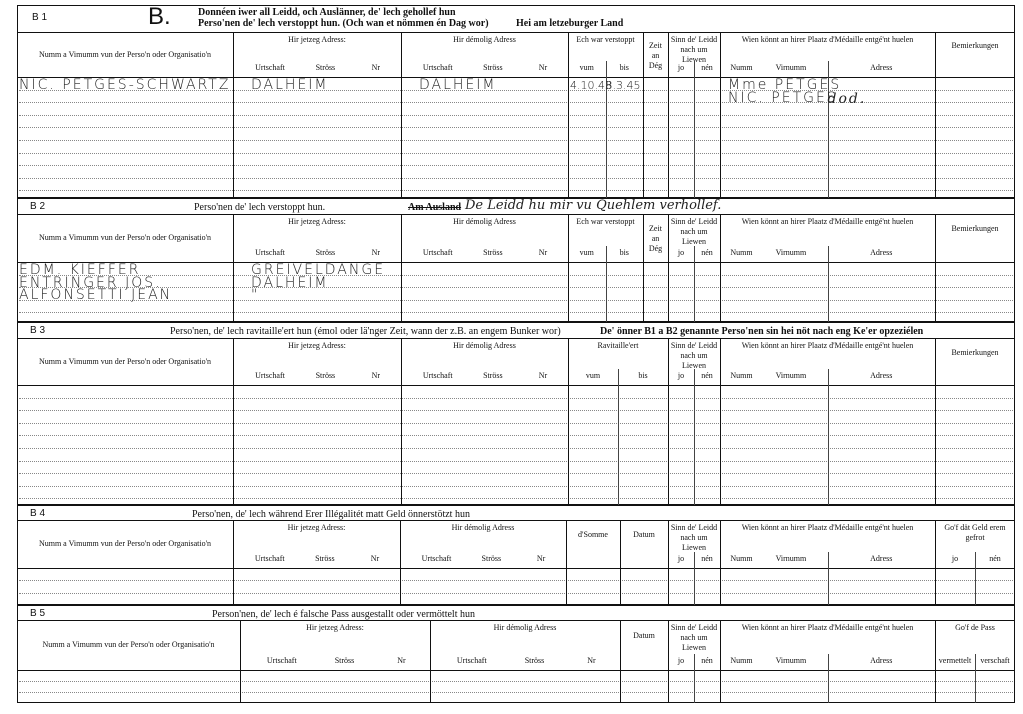 This screenshot has height=714, width=1023. What do you see at coordinates (260, 207) in the screenshot?
I see `section-b2-title: Perso'nen de' lech verstoppt hun.` at bounding box center [260, 207].